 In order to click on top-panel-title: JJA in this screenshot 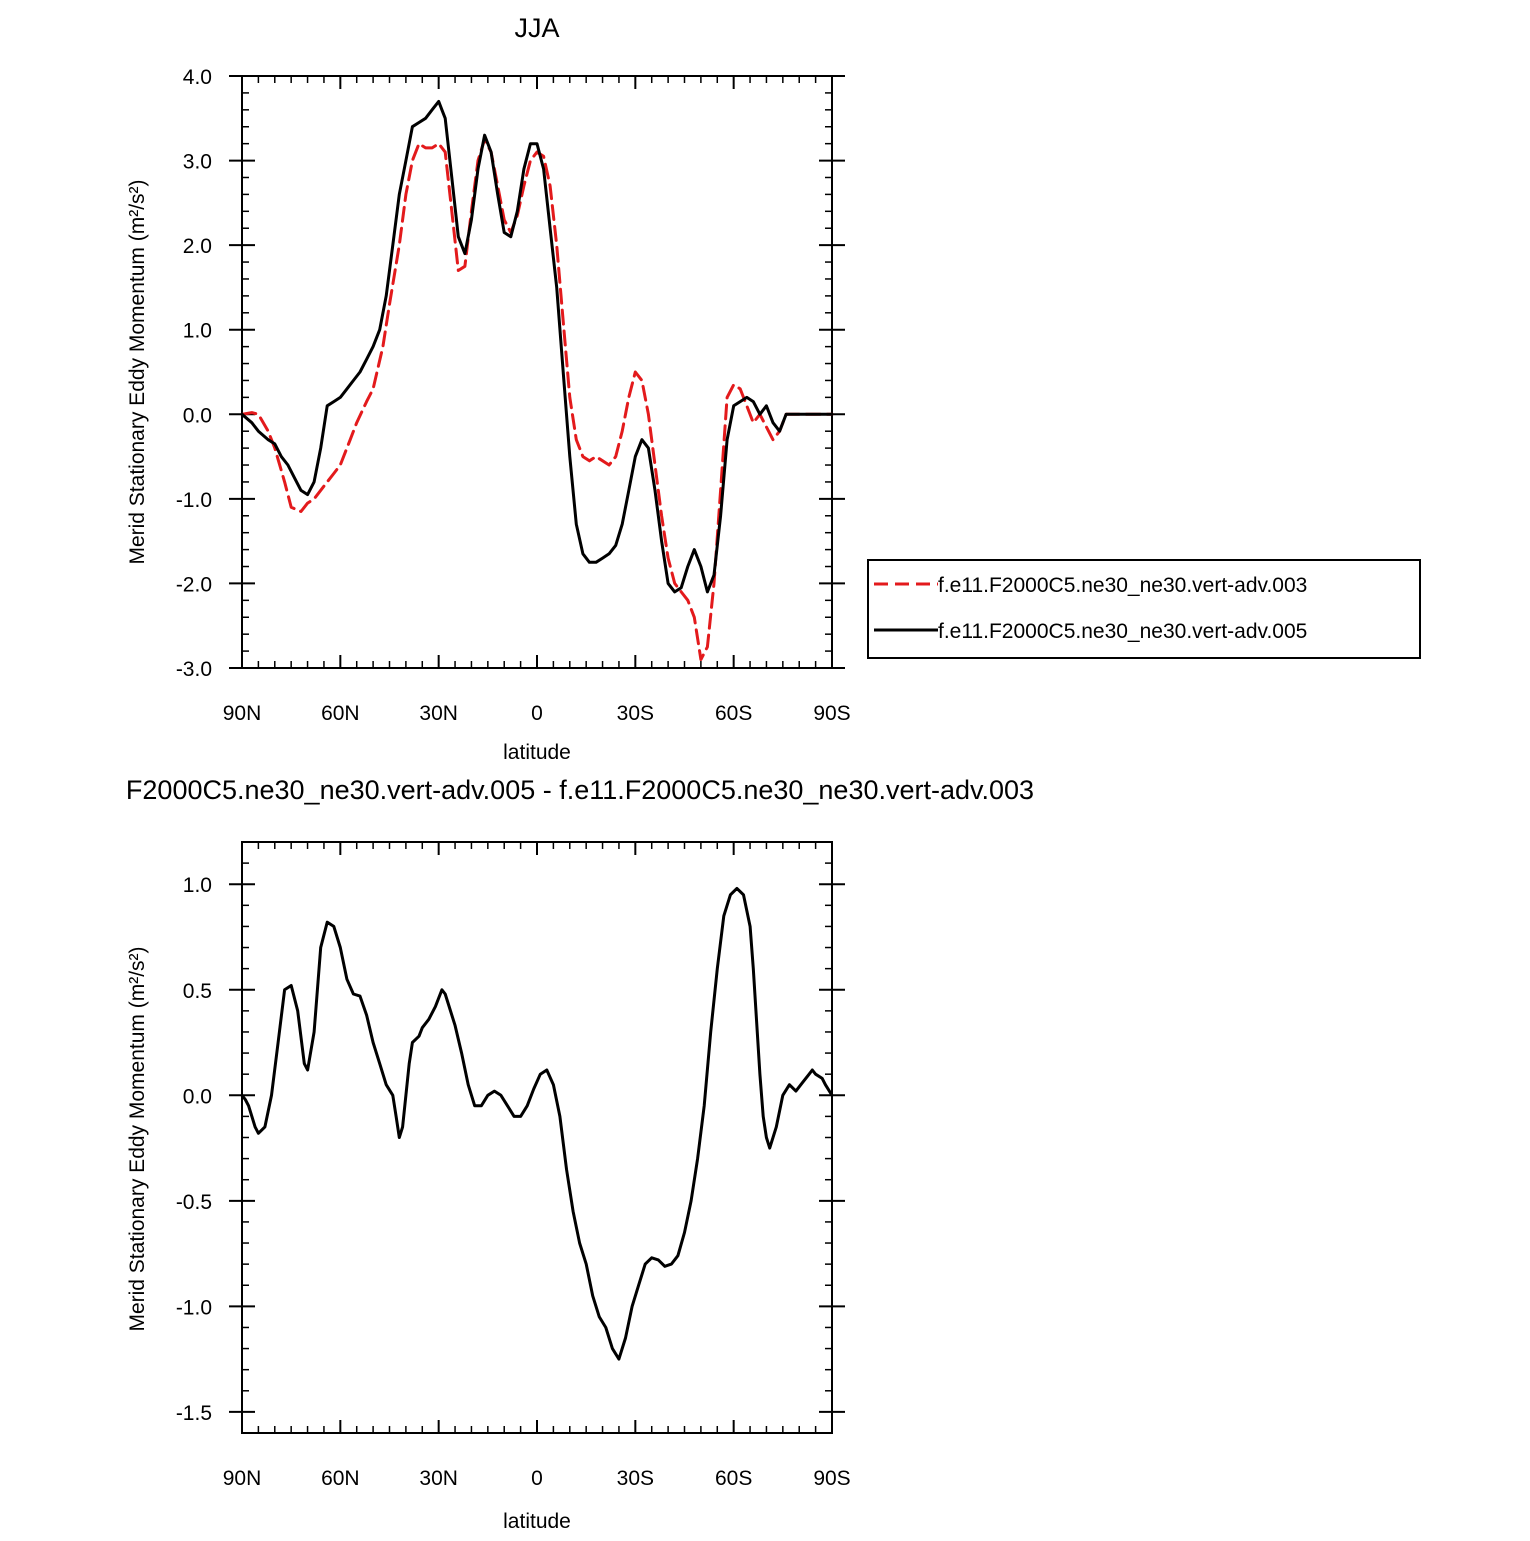, I will do `click(536, 28)`.